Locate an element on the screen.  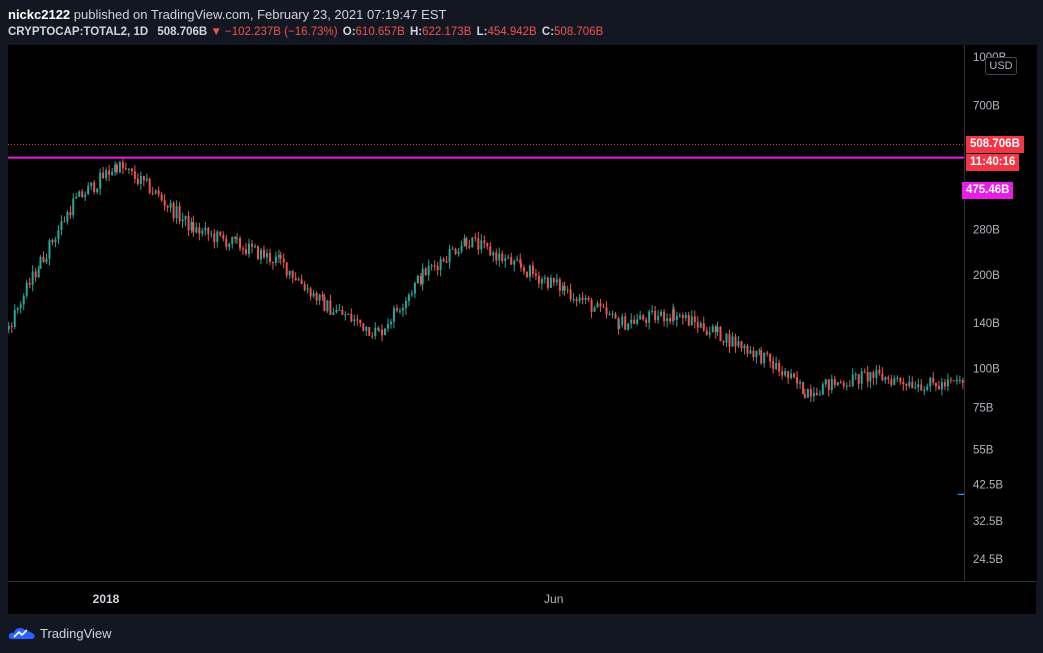
low-value: 454.942B is located at coordinates (512, 32).